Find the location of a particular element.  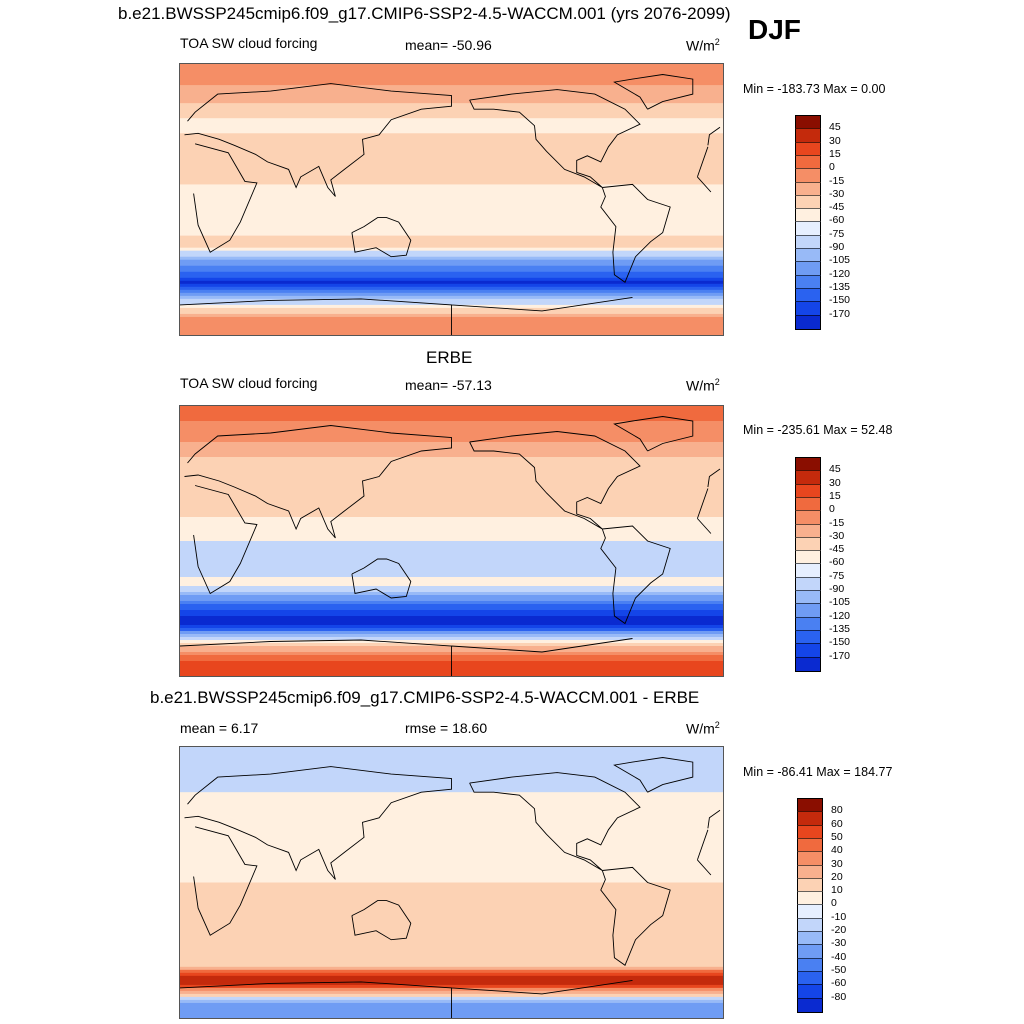

colorbar-tick-label: 20 is located at coordinates (837, 876).